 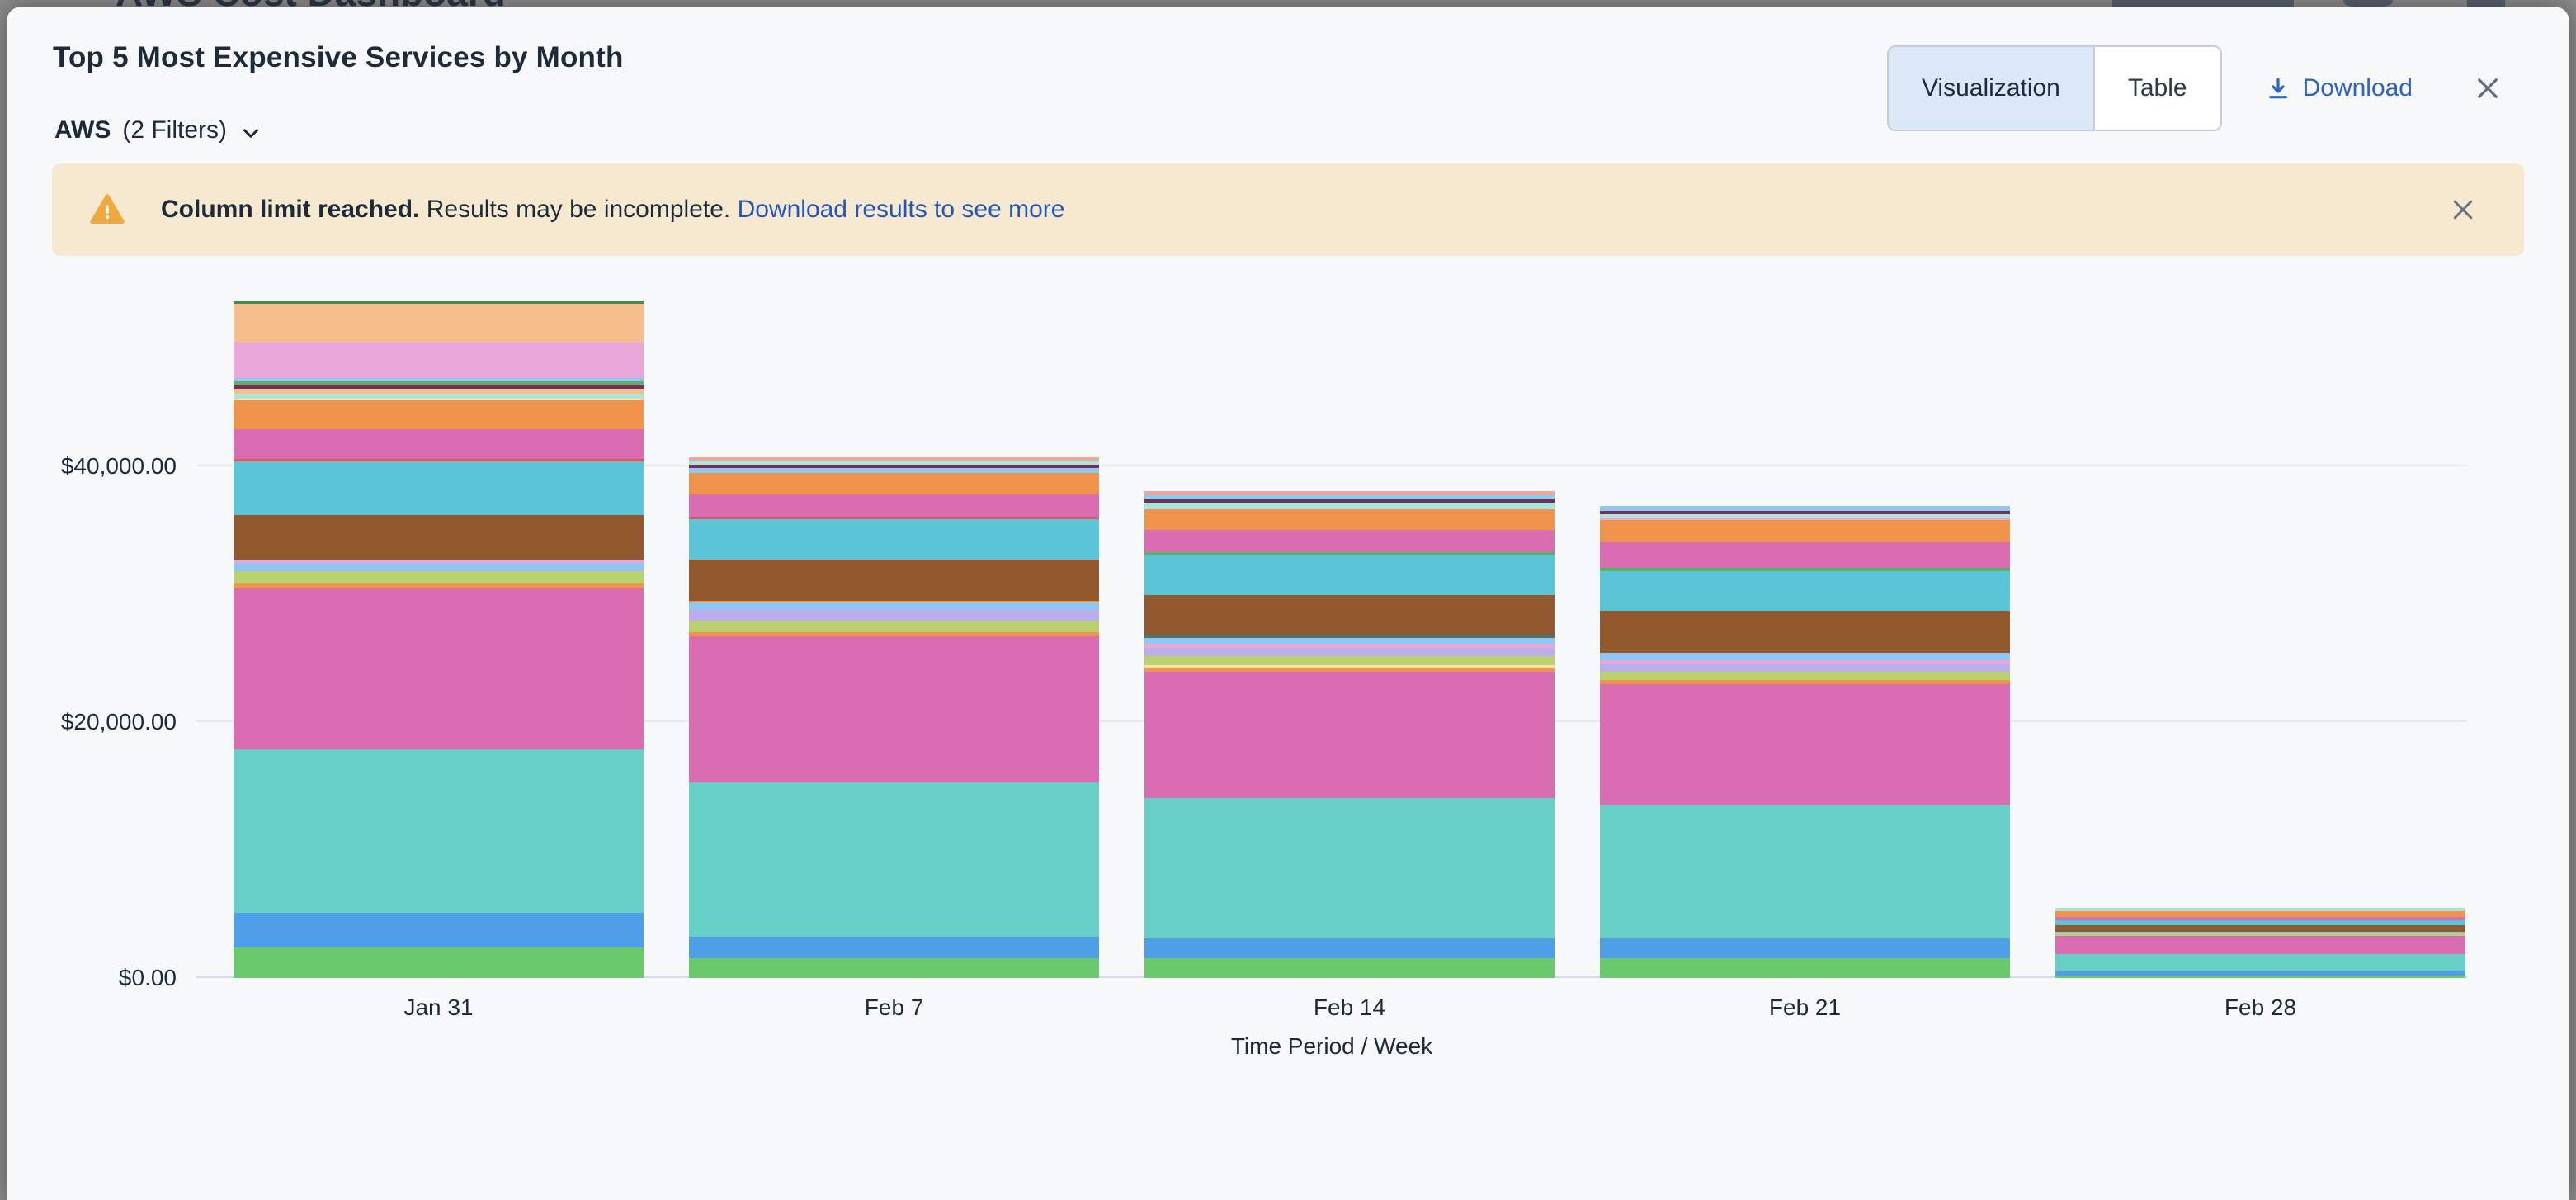 I want to click on banner-close-button, so click(x=2463, y=209).